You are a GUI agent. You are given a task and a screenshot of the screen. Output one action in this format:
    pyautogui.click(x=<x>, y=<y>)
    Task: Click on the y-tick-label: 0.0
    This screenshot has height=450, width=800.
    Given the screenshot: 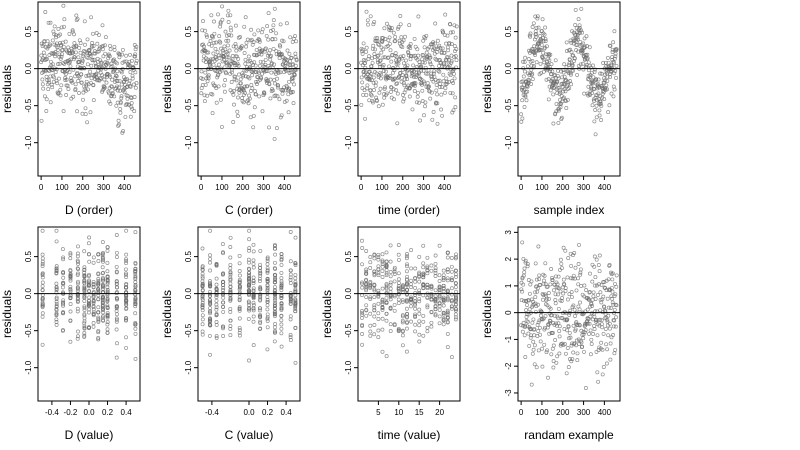 What is the action you would take?
    pyautogui.click(x=28, y=69)
    